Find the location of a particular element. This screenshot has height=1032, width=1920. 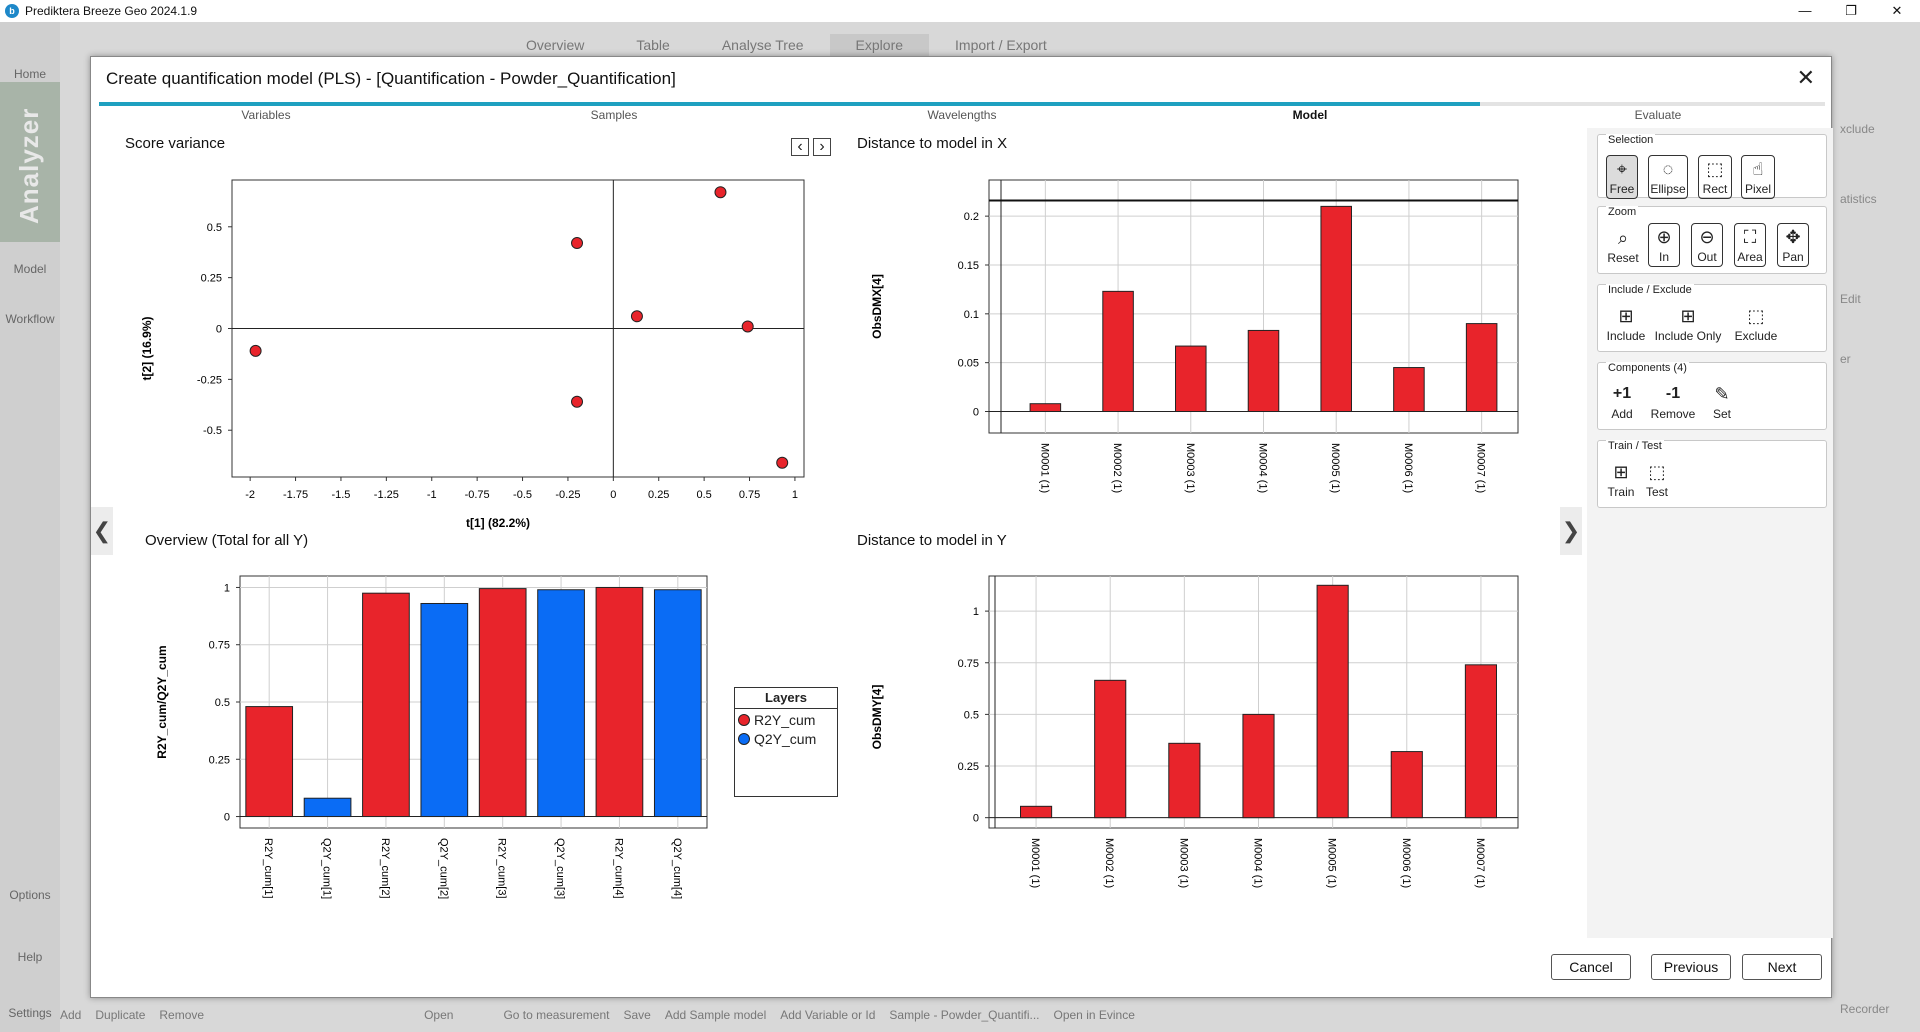

zoom-group: Zoom ⌕ Reset ⊕ In ⊖ Out ⛶ Area ✥ Pan is located at coordinates (1712, 240).